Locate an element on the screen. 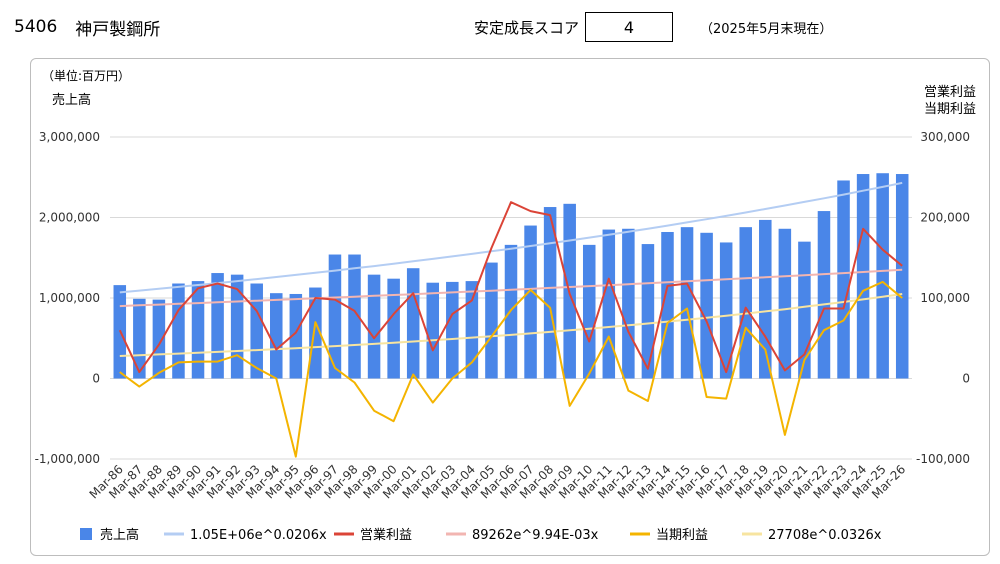 This screenshot has width=1000, height=564. stability-score: 安定成長スコア 4 is located at coordinates (574, 27).